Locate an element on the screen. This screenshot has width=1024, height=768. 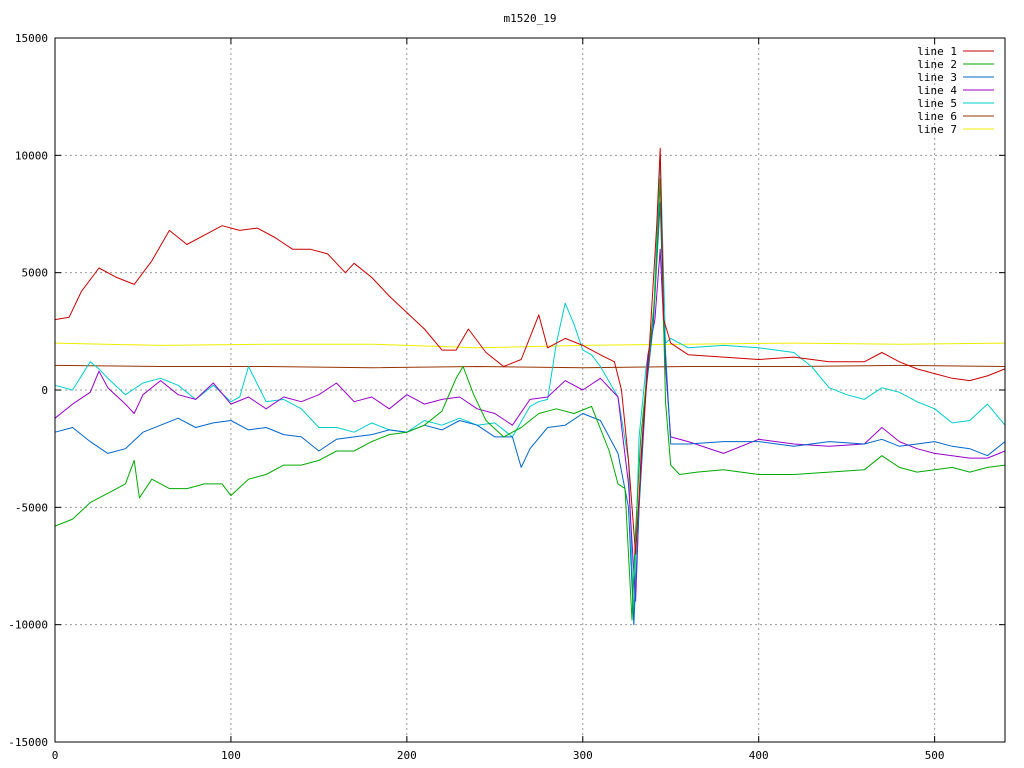
legend-label: line 6 is located at coordinates (937, 116).